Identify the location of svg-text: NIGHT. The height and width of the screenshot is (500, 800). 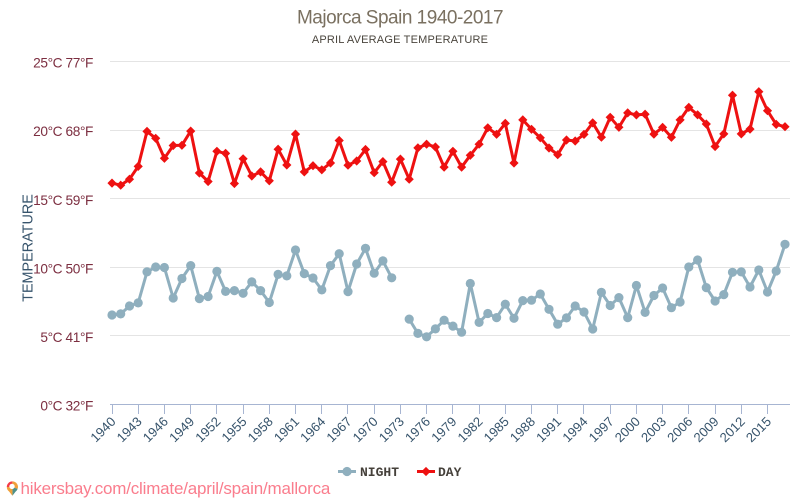
(379, 472).